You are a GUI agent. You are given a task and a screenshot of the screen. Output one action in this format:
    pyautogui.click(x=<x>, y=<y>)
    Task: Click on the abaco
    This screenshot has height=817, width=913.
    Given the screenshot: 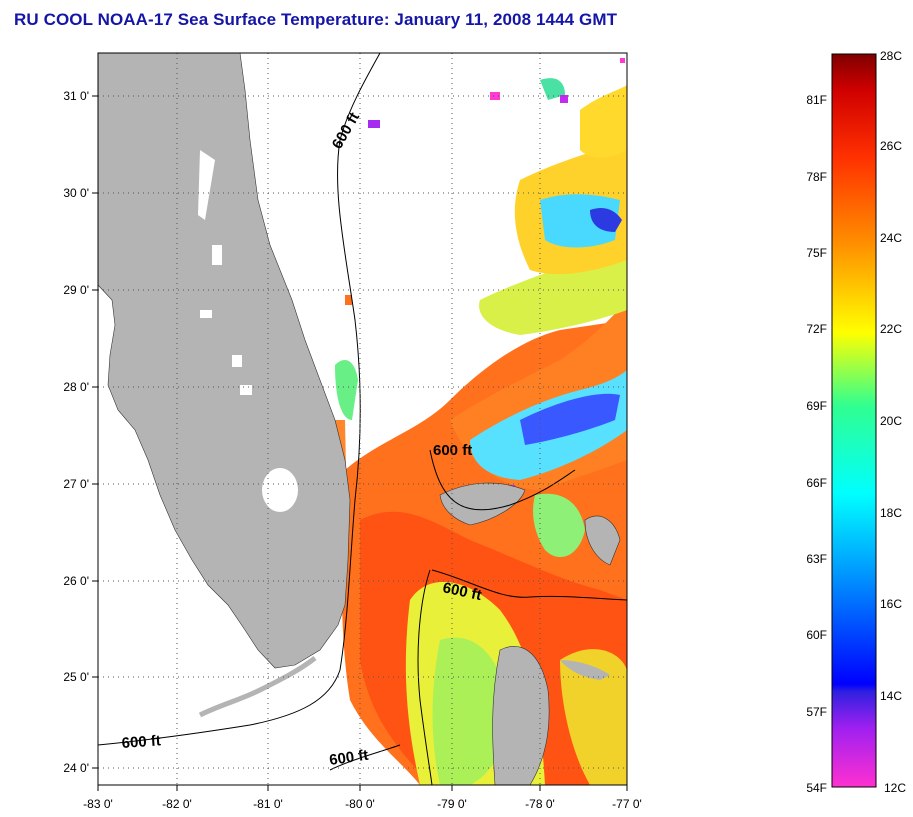 What is the action you would take?
    pyautogui.click(x=602, y=540)
    